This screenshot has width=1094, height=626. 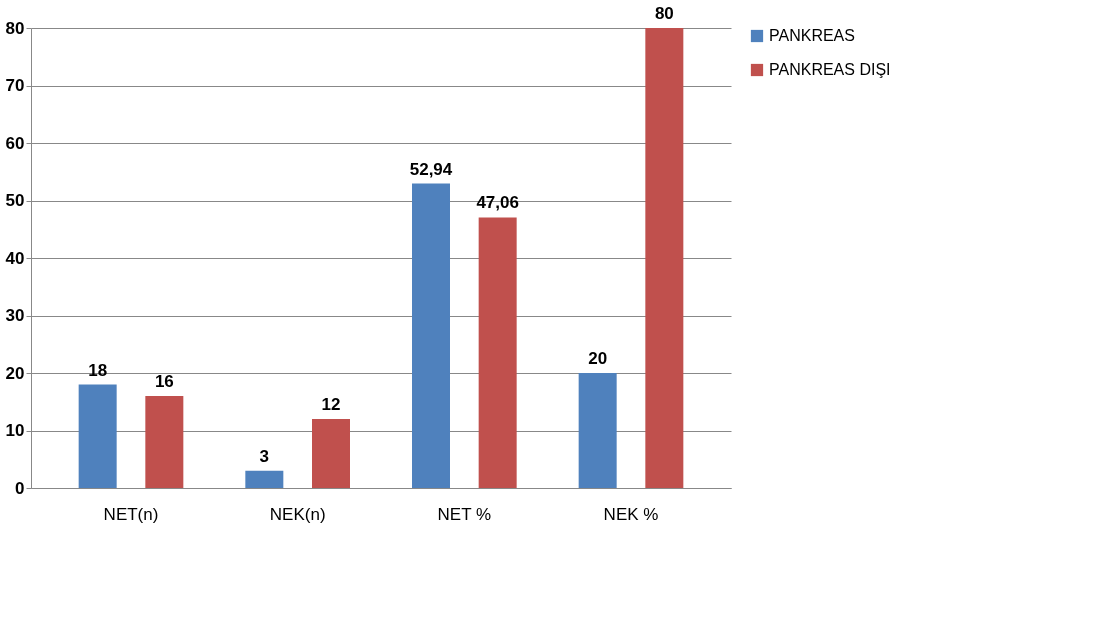 What do you see at coordinates (297, 514) in the screenshot?
I see `x-tick-label: NEK(n)` at bounding box center [297, 514].